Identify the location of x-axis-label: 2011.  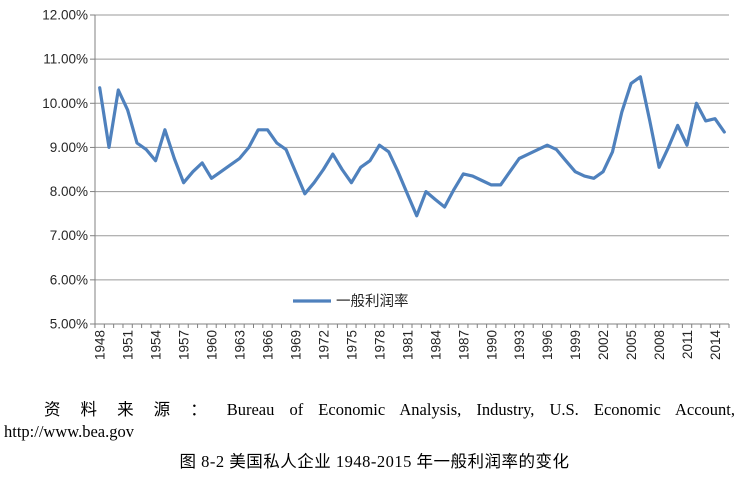
(687, 344).